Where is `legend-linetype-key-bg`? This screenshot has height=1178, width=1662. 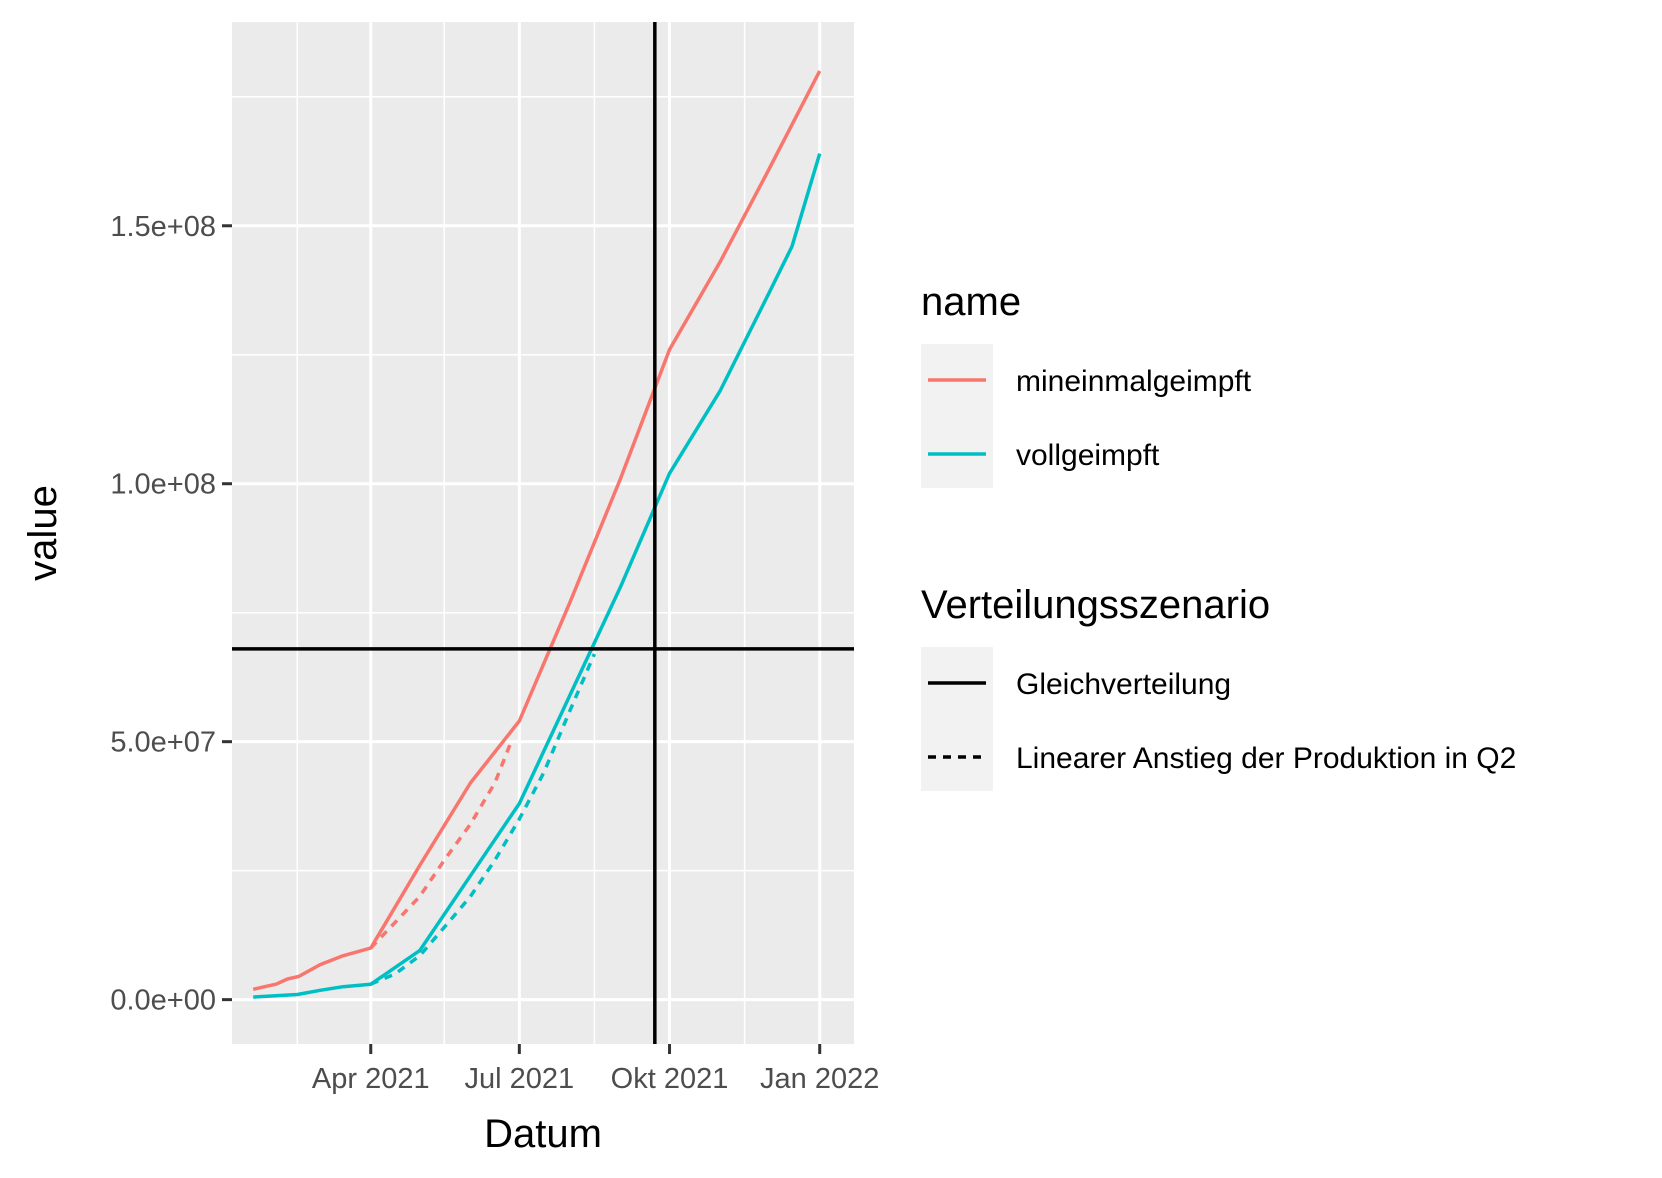 legend-linetype-key-bg is located at coordinates (957, 719).